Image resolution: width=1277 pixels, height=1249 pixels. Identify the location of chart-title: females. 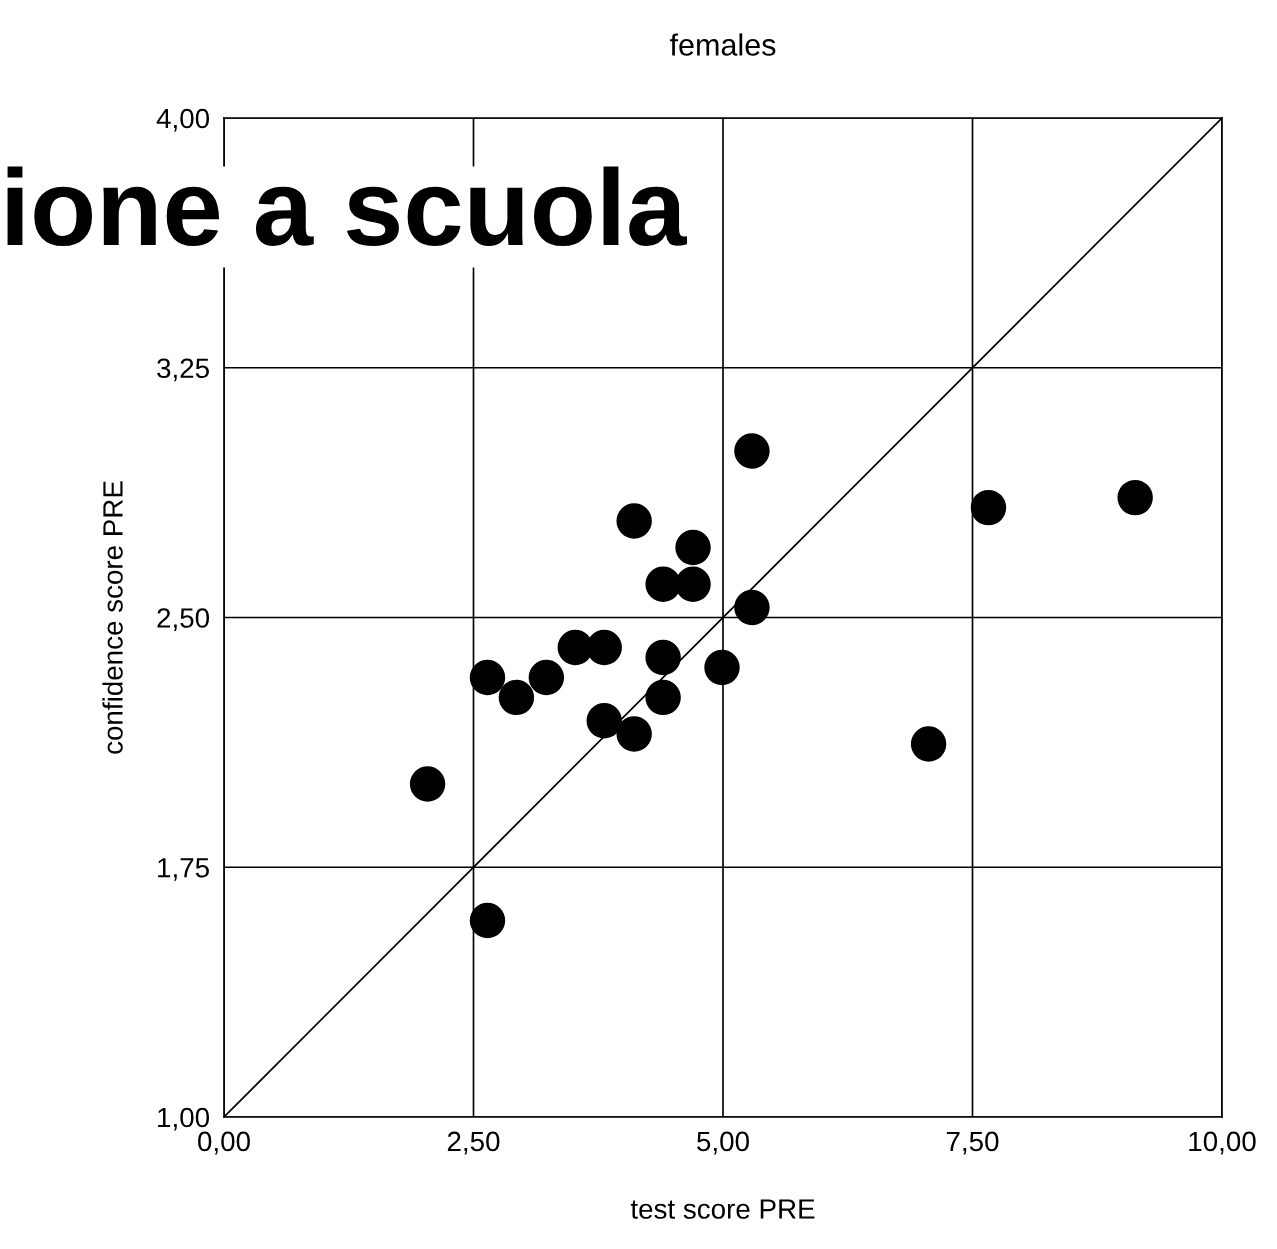
(722, 44).